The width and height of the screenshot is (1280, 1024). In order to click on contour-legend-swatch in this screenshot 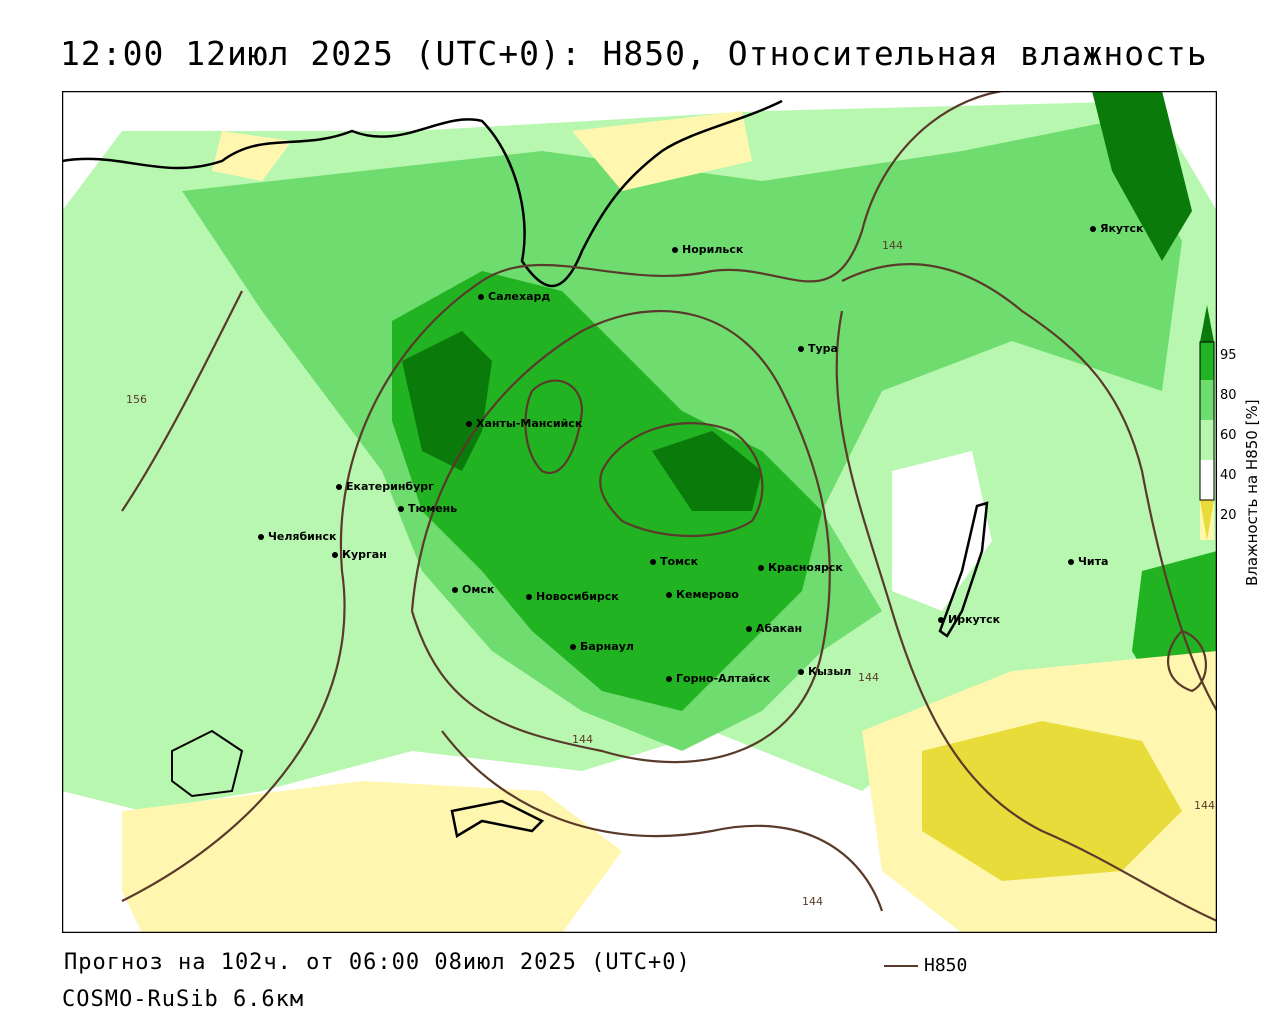, I will do `click(901, 966)`.